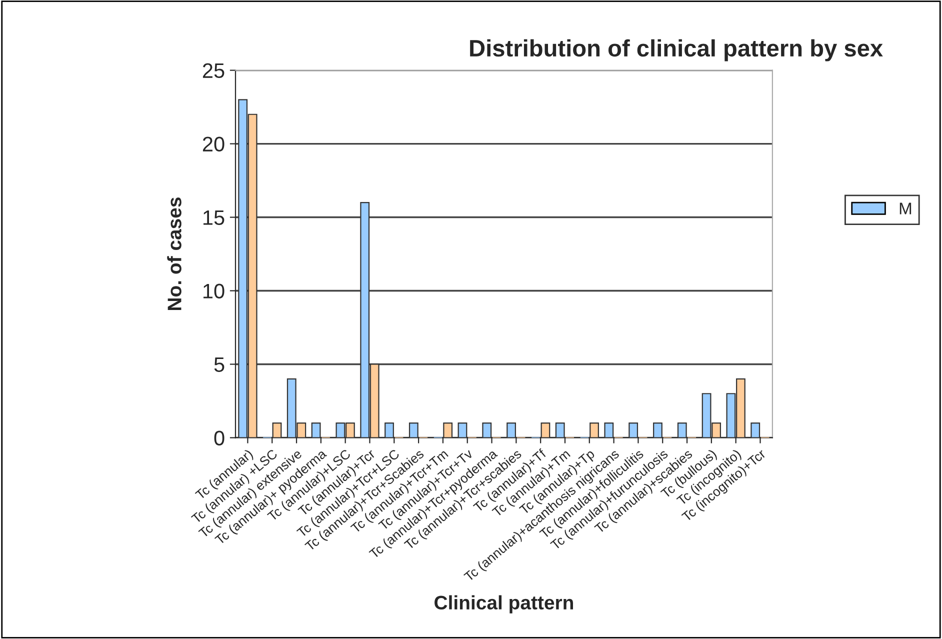 The image size is (942, 639). Describe the element at coordinates (214, 291) in the screenshot. I see `y-tick-label: 10` at that location.